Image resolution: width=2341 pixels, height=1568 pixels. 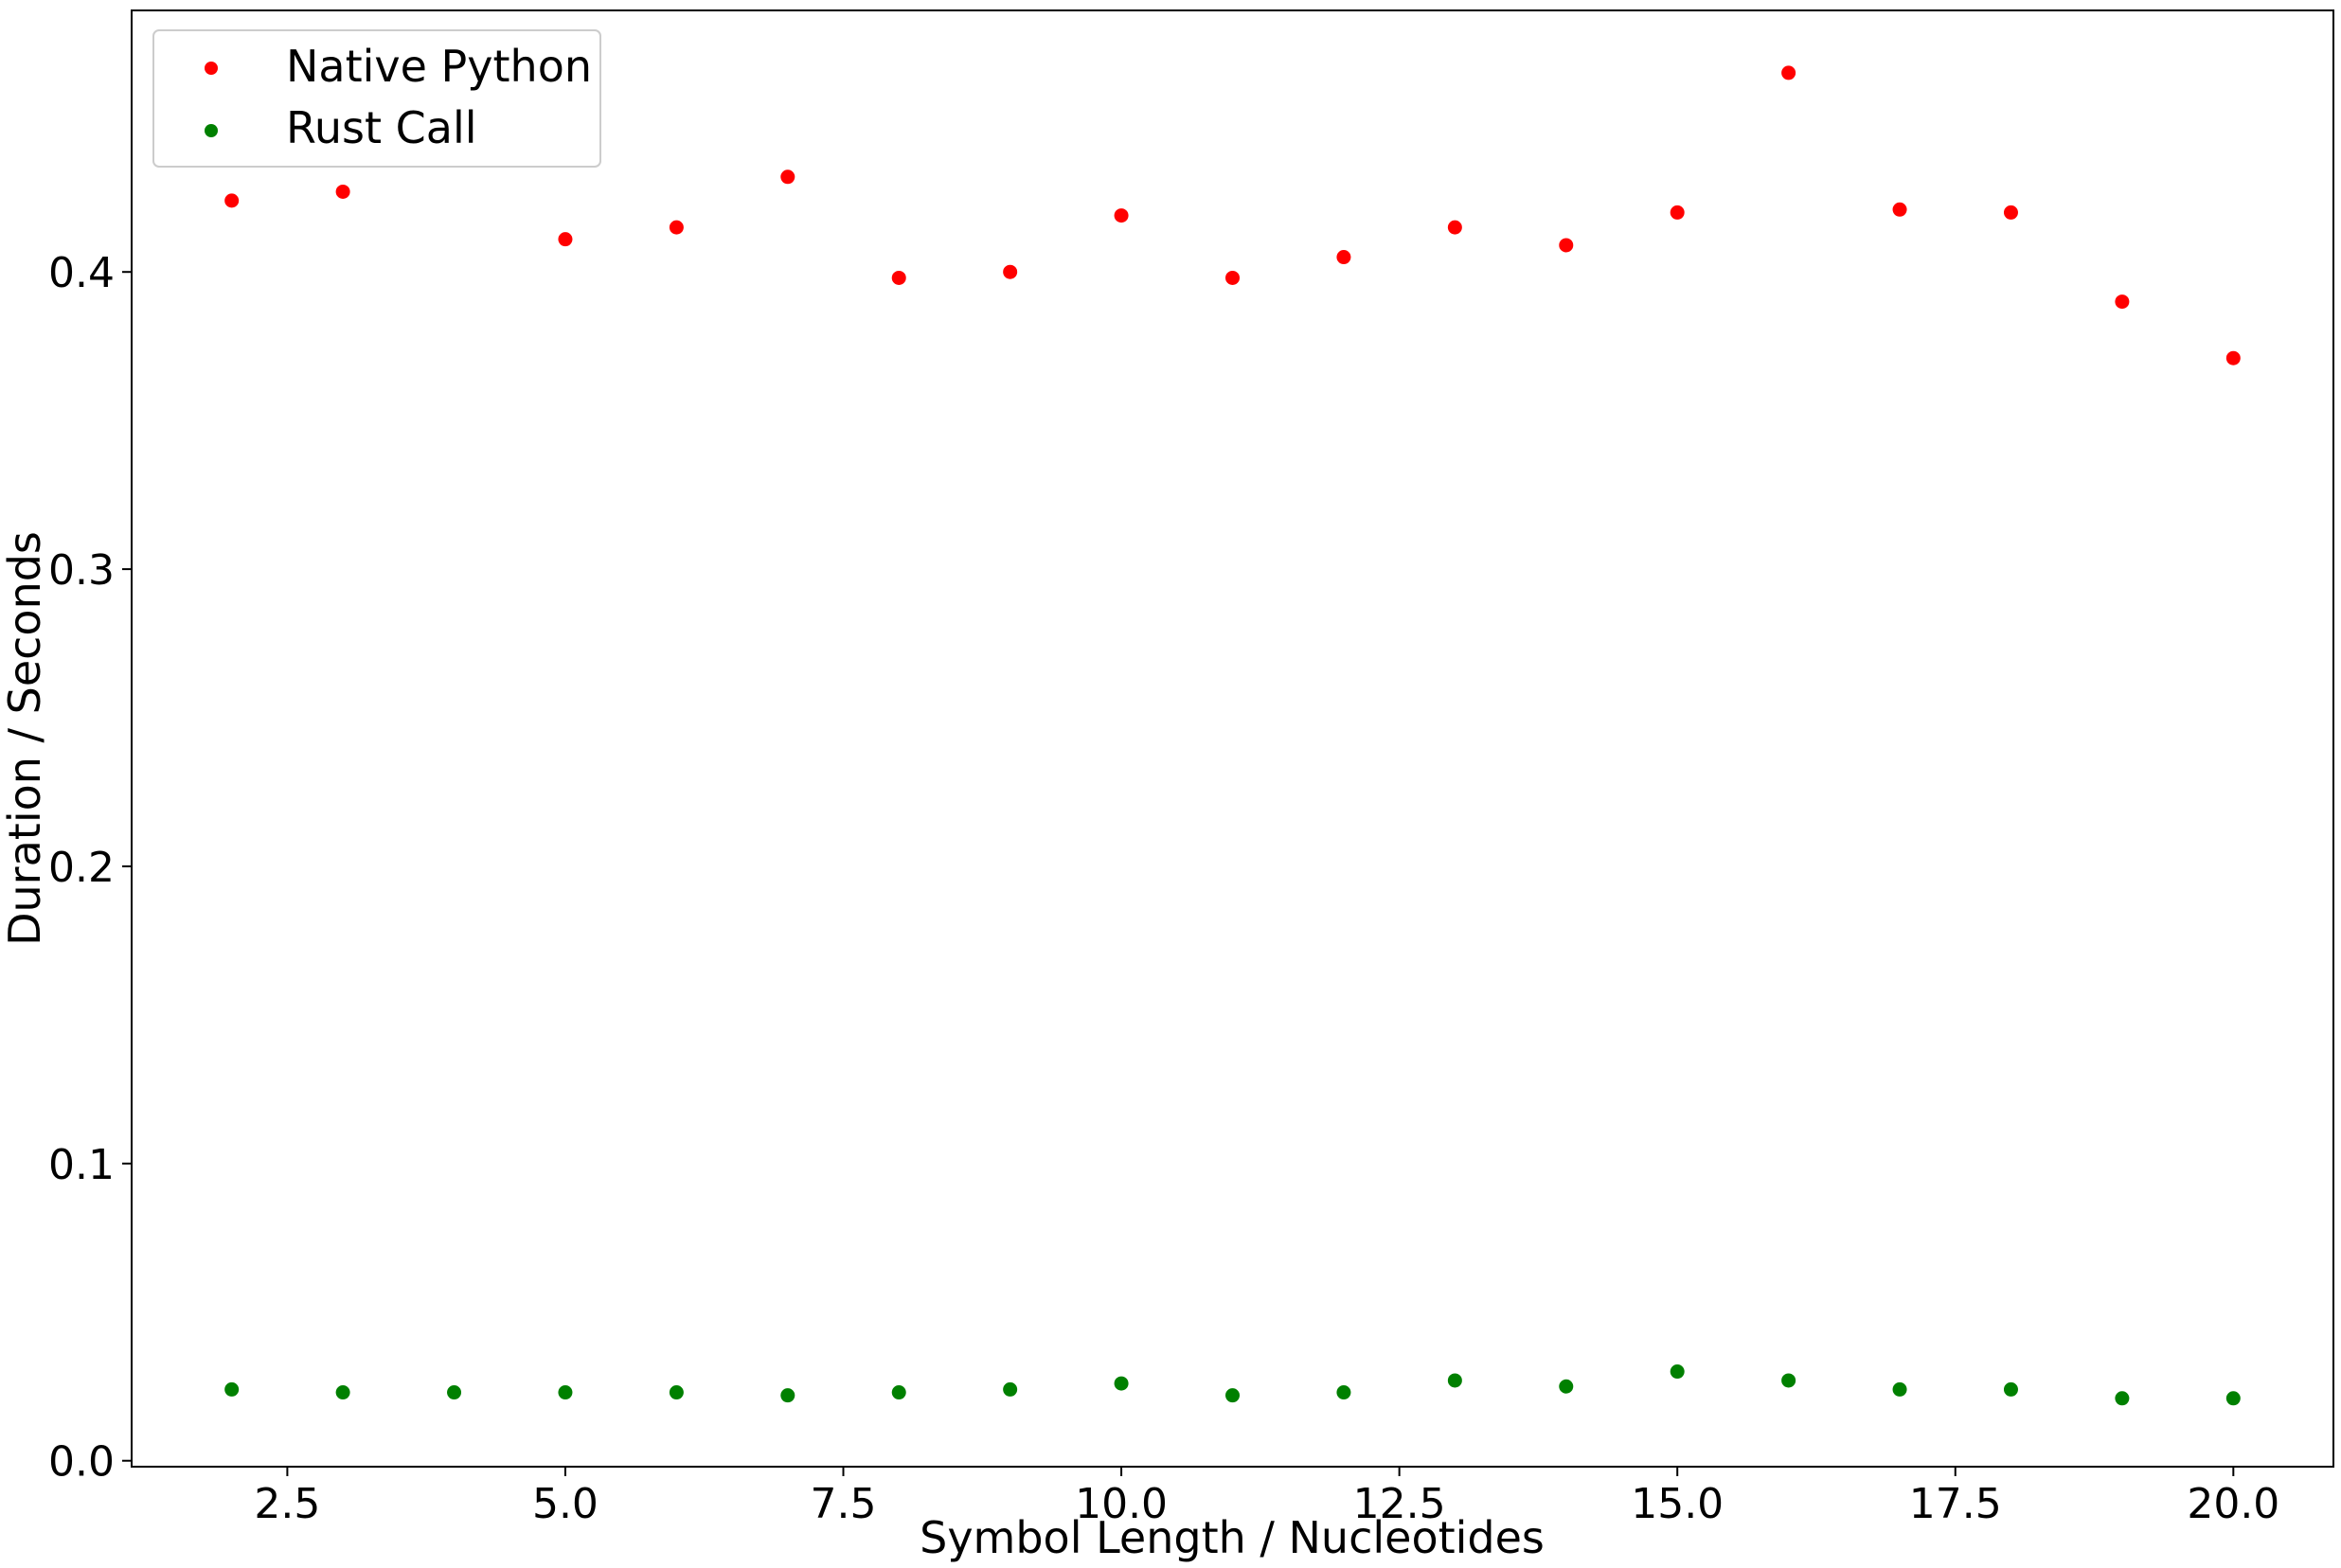 What do you see at coordinates (1266, 1497) in the screenshot?
I see `x-axis-ticks: 2.5 5.0 7.5 10.0 12.5 15.0 17.5 20.0` at bounding box center [1266, 1497].